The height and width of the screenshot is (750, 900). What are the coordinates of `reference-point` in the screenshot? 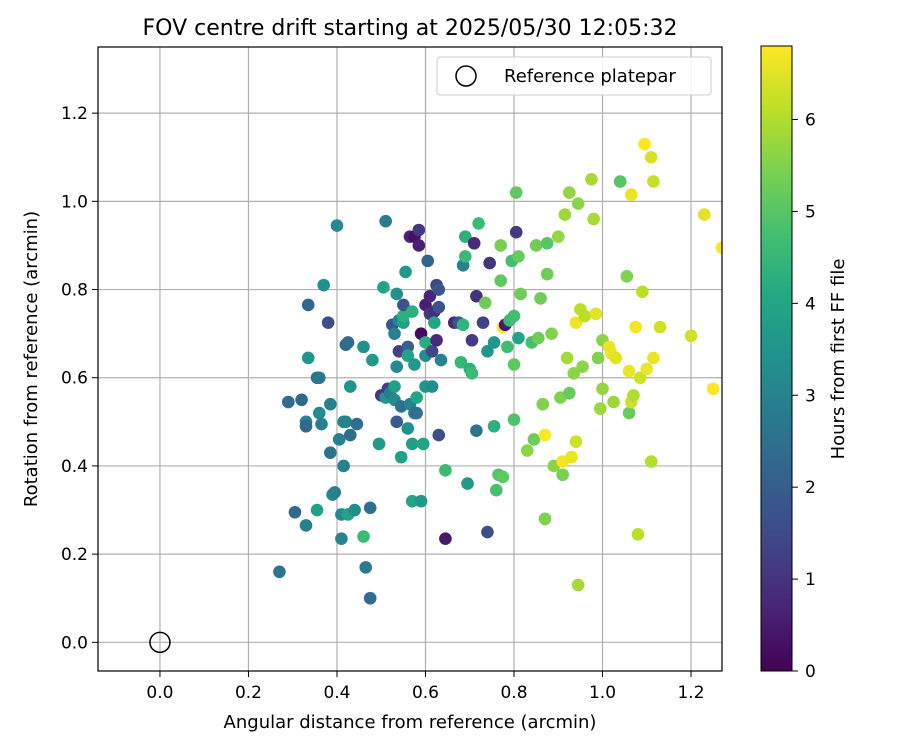 It's located at (160, 642).